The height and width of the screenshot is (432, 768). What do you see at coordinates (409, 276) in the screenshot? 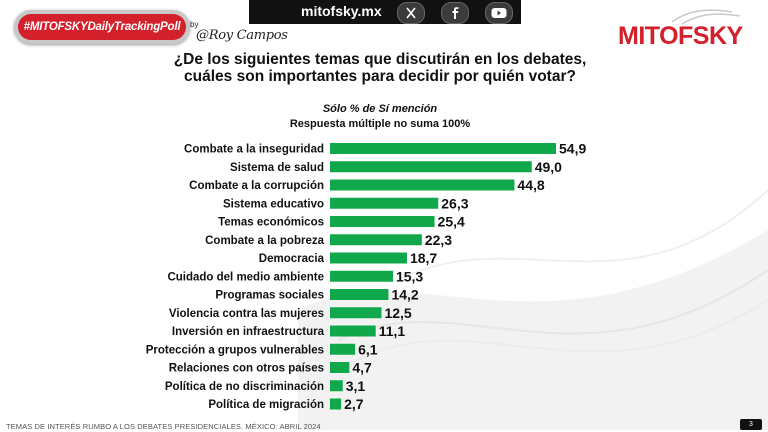
I see `value-label: 15,3` at bounding box center [409, 276].